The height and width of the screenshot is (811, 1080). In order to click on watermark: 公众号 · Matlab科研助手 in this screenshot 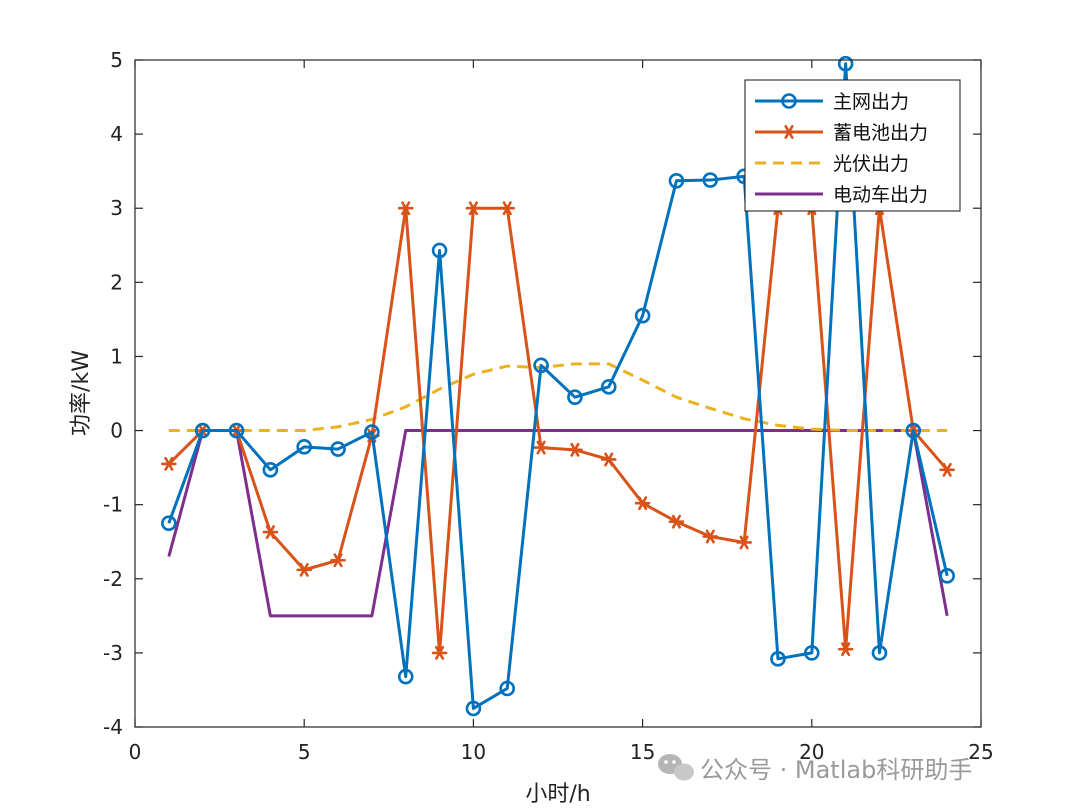, I will do `click(815, 769)`.